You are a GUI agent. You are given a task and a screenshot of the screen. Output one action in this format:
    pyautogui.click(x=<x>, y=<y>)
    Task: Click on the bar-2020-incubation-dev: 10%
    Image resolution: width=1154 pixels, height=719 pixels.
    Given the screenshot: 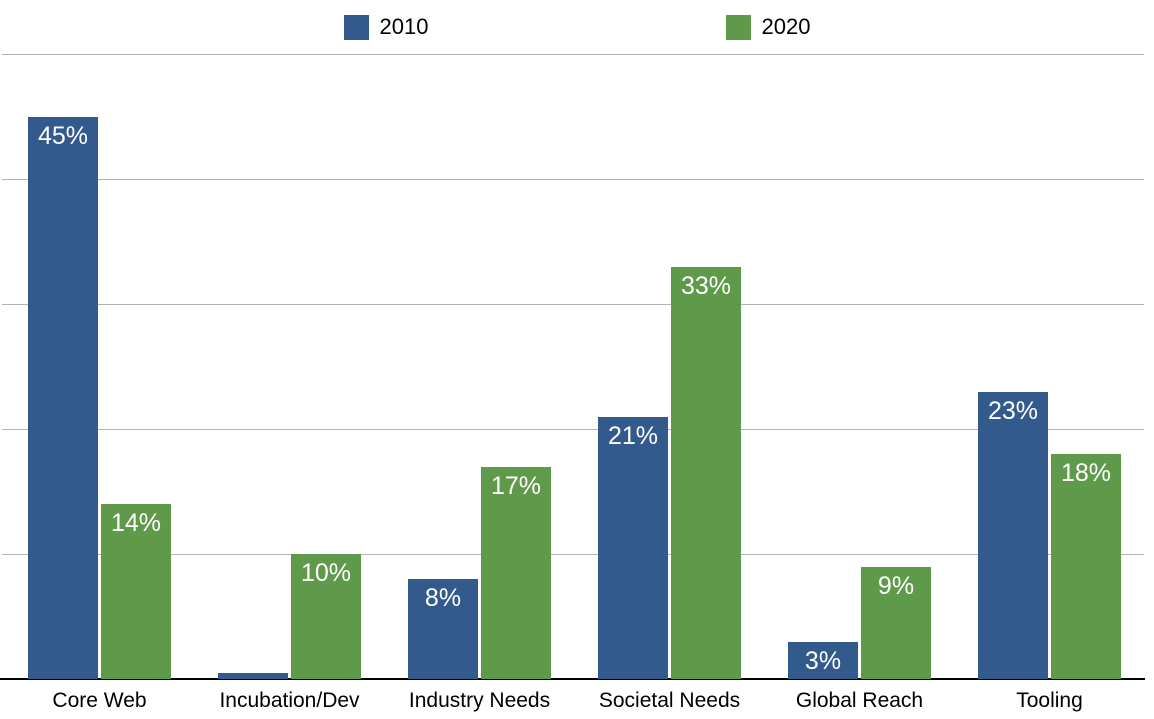 What is the action you would take?
    pyautogui.click(x=326, y=616)
    